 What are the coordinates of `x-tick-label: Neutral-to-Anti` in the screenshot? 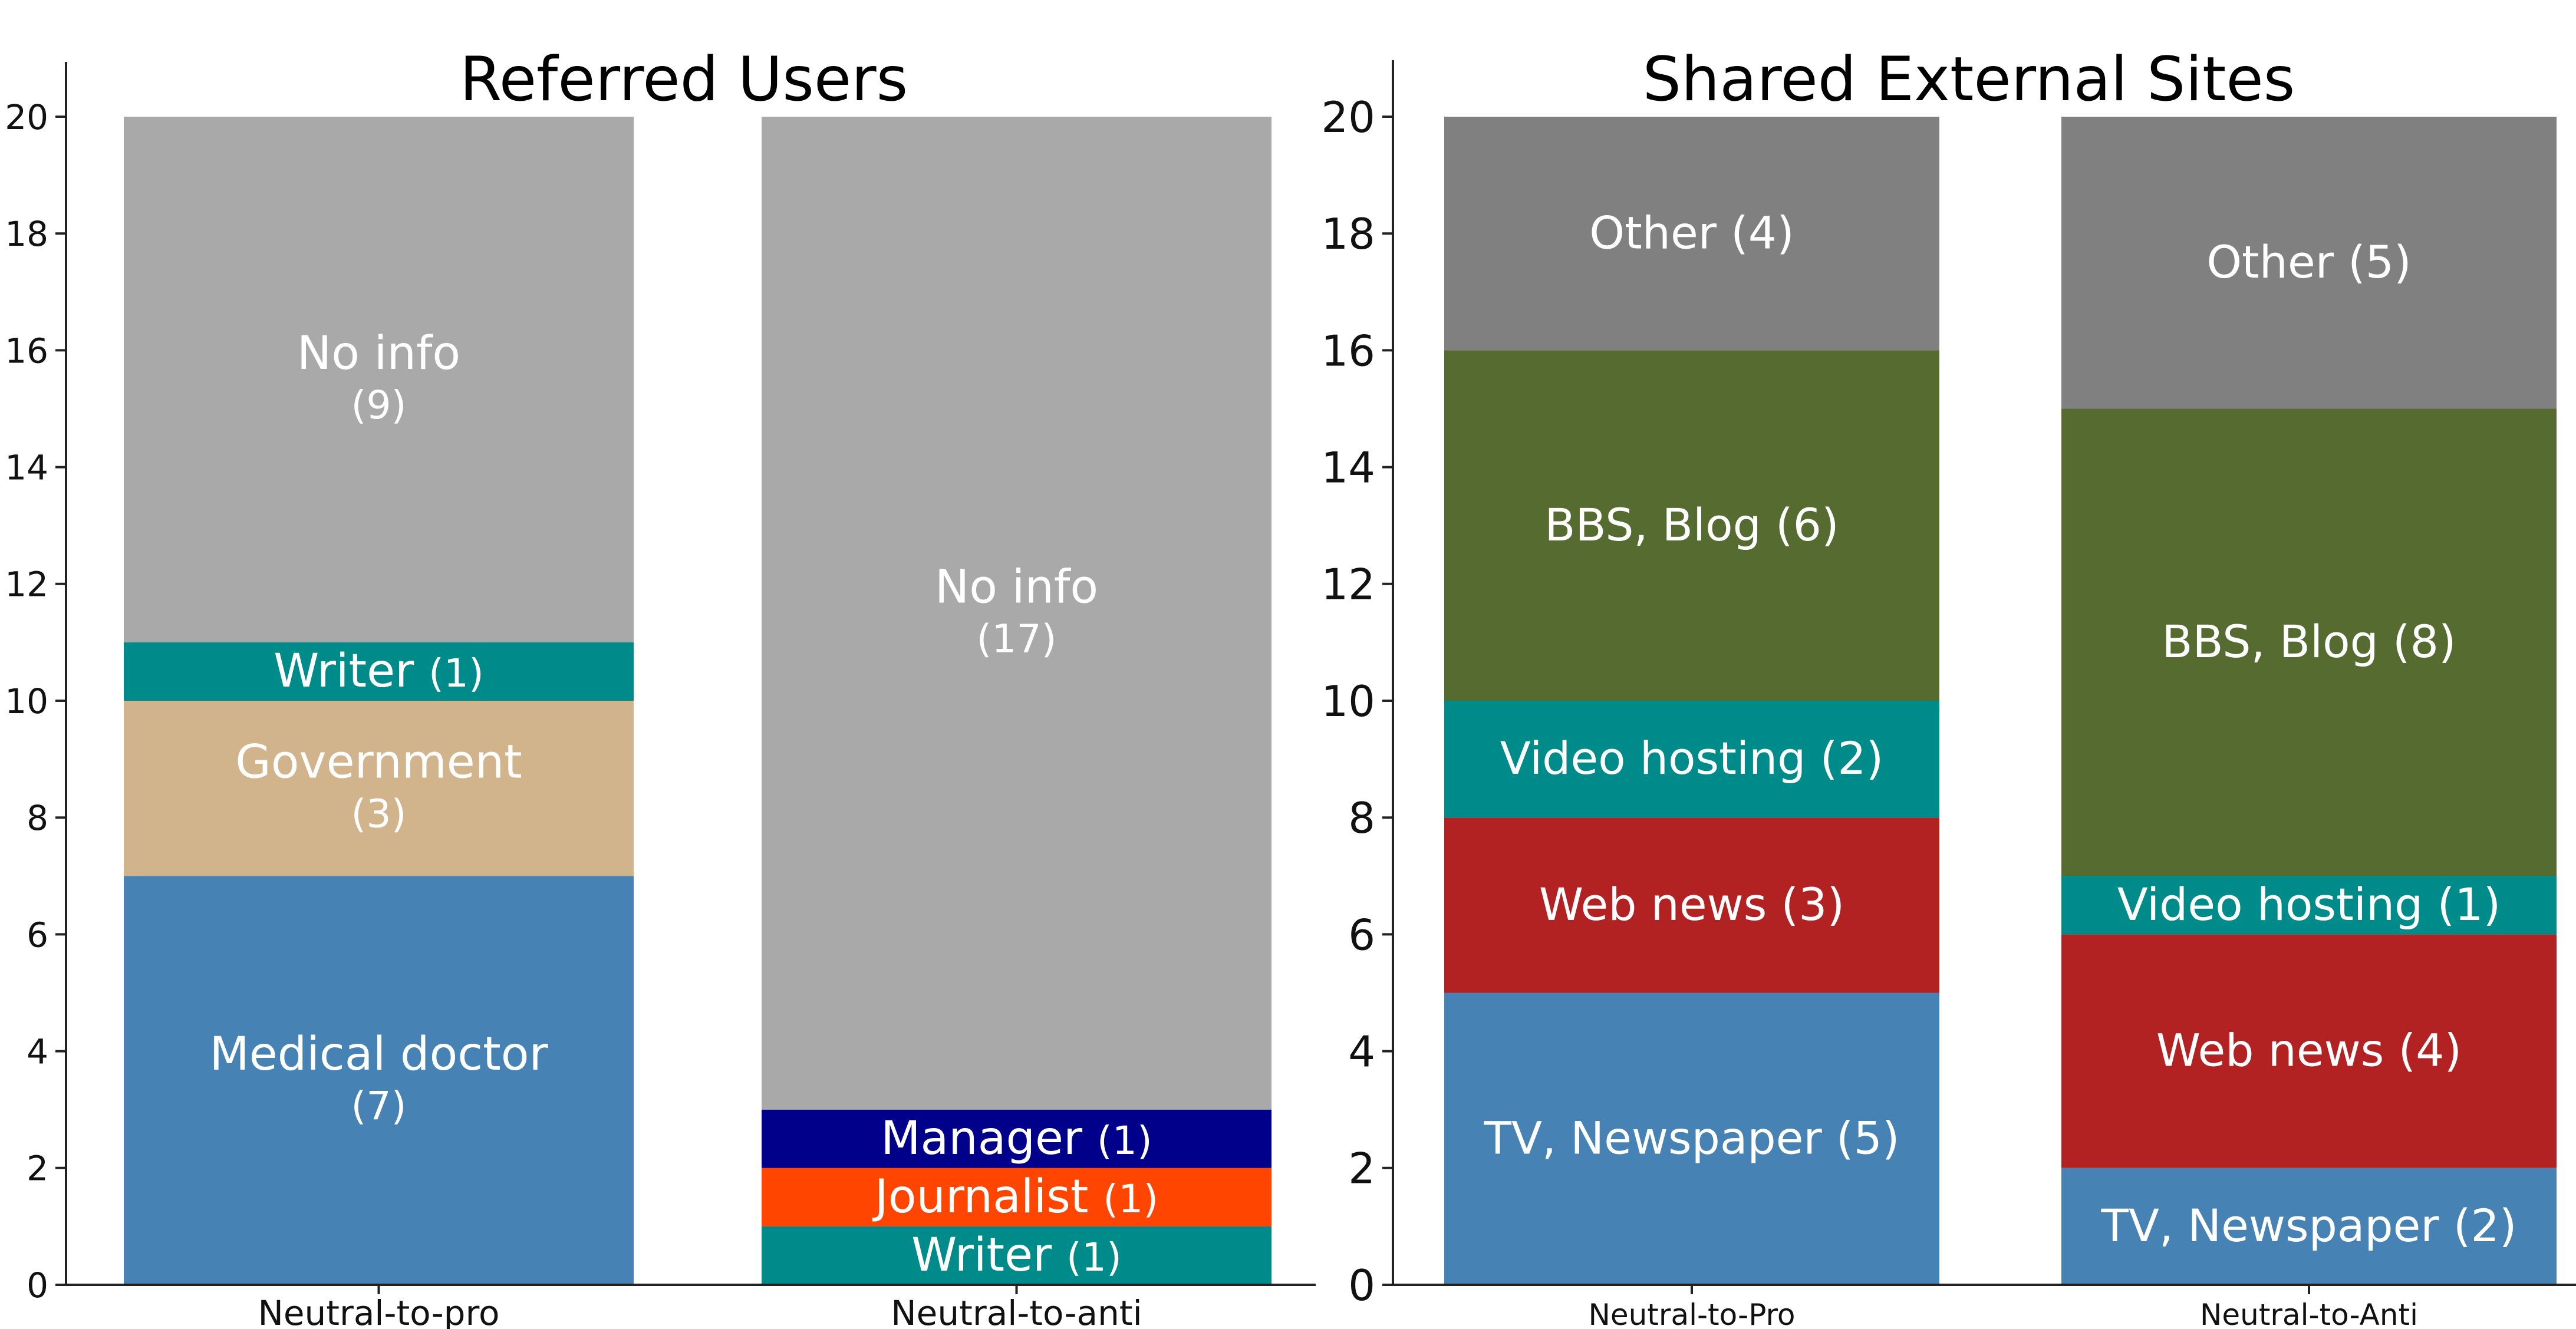 It's located at (2309, 1313).